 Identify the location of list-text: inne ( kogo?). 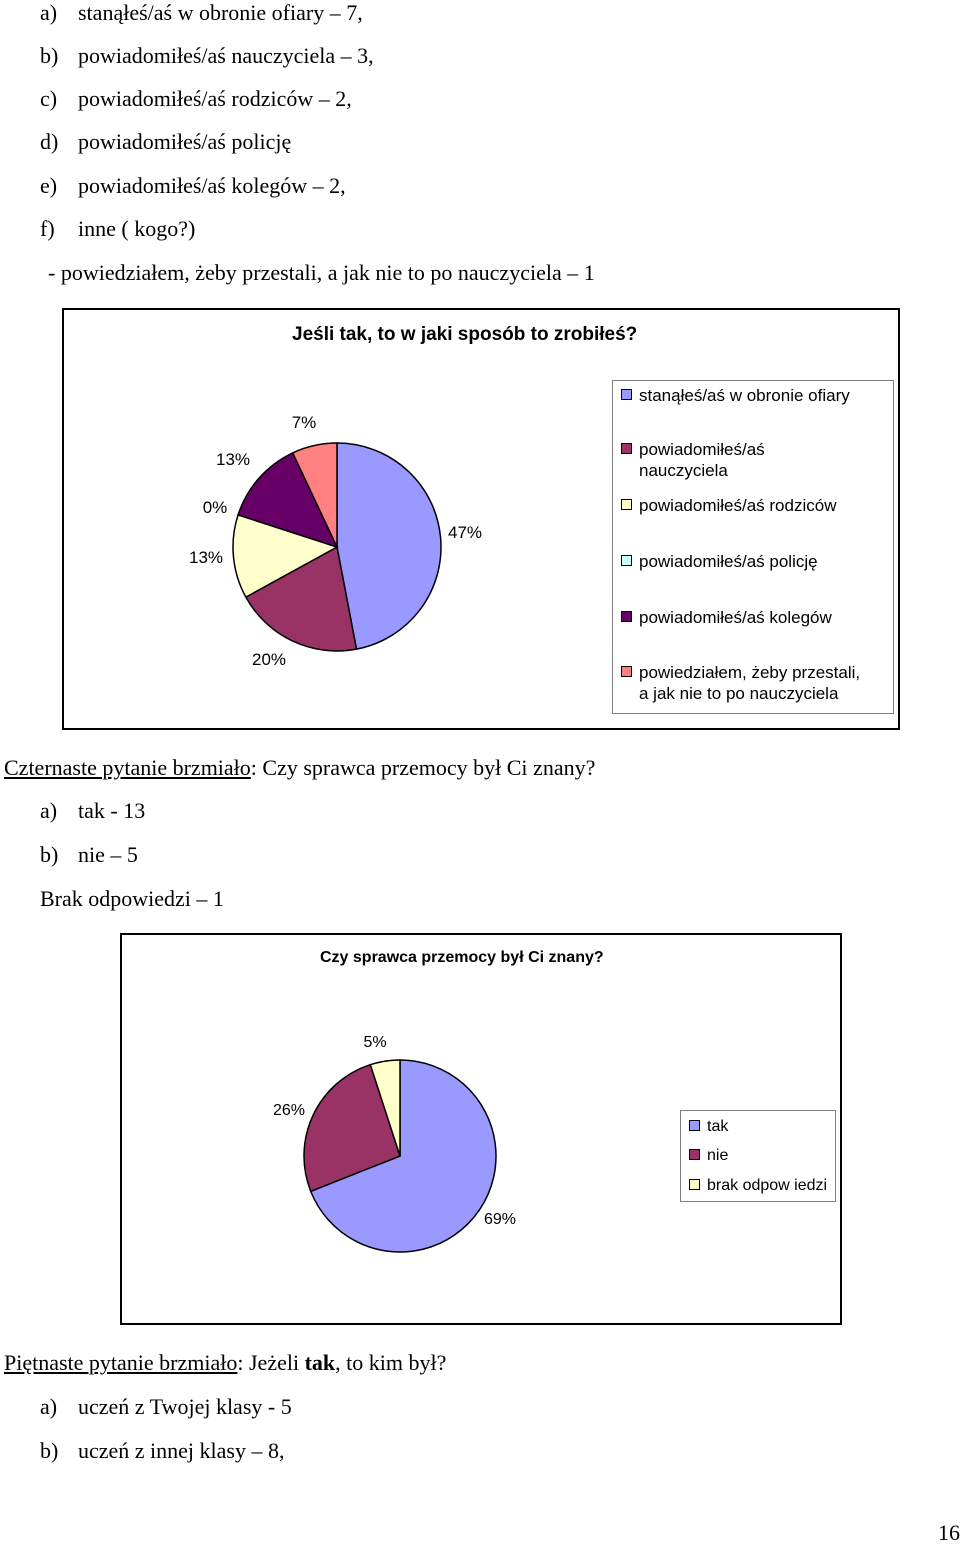
(137, 228).